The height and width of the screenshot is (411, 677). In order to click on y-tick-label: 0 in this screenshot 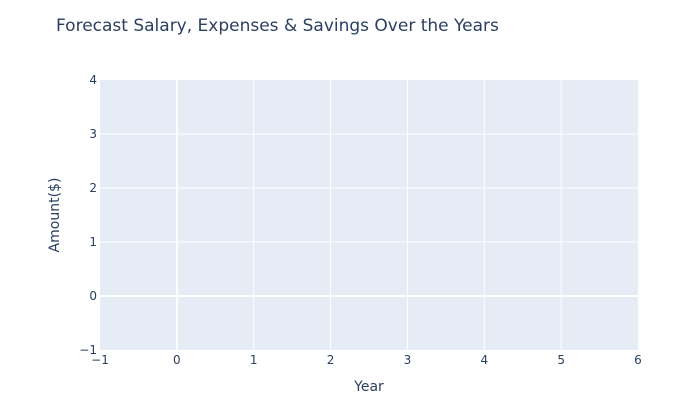, I will do `click(93, 296)`.